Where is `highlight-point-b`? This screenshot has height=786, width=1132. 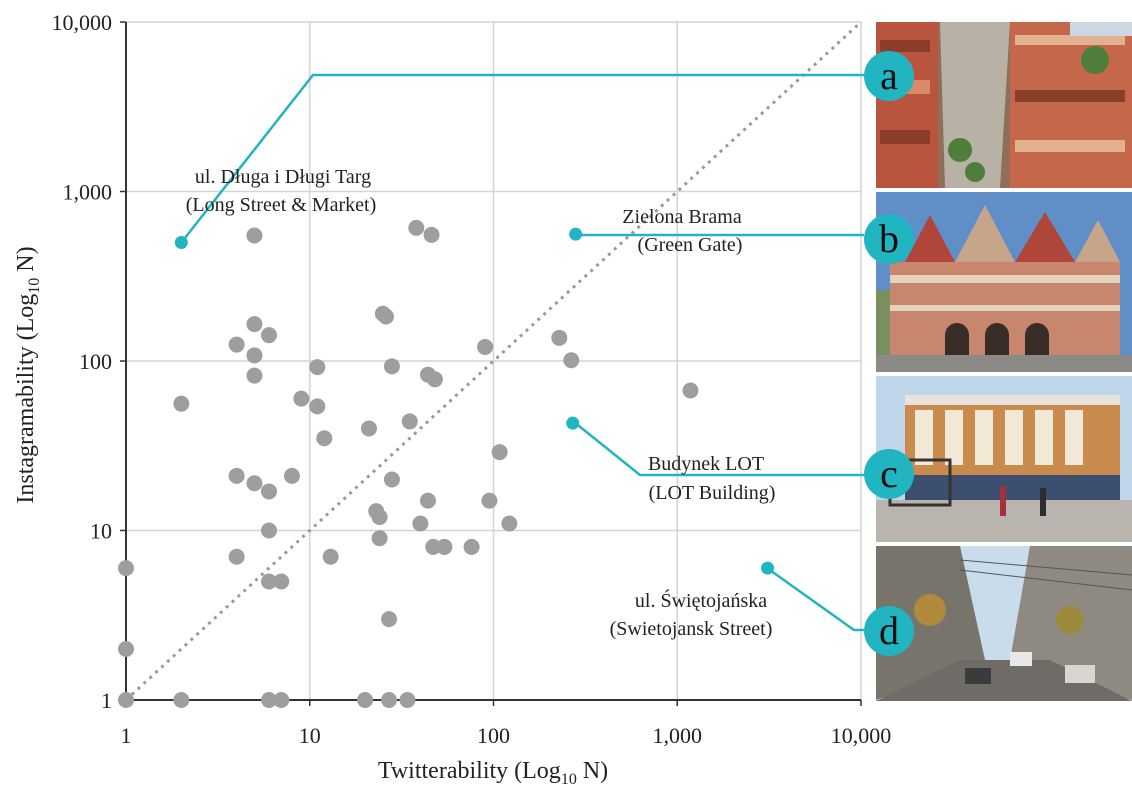
highlight-point-b is located at coordinates (576, 234).